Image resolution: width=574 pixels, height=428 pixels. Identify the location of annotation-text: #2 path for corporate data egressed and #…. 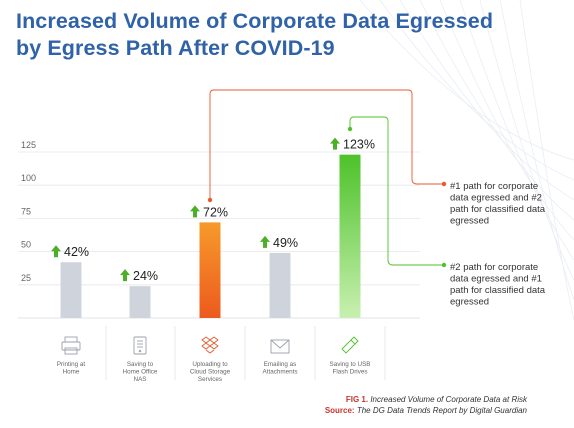
(498, 285).